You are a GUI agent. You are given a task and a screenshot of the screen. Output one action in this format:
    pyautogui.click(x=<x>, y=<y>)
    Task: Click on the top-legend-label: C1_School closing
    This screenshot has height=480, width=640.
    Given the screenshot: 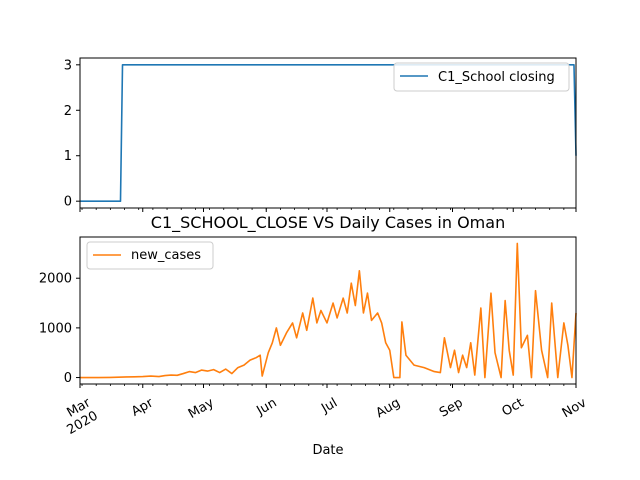 What is the action you would take?
    pyautogui.click(x=496, y=77)
    